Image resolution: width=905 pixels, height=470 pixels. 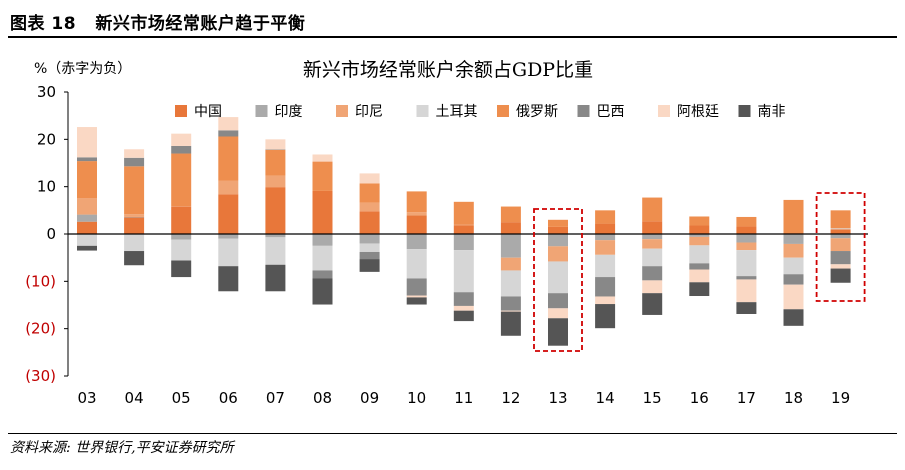 What do you see at coordinates (793, 398) in the screenshot?
I see `x-tick-label: 18` at bounding box center [793, 398].